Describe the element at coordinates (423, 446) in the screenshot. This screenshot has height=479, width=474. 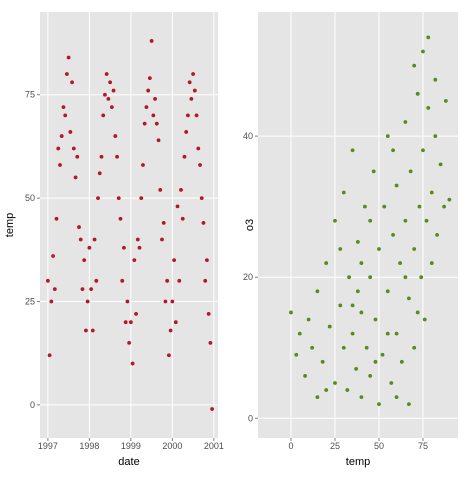
I see `x-tick-label: 75` at that location.